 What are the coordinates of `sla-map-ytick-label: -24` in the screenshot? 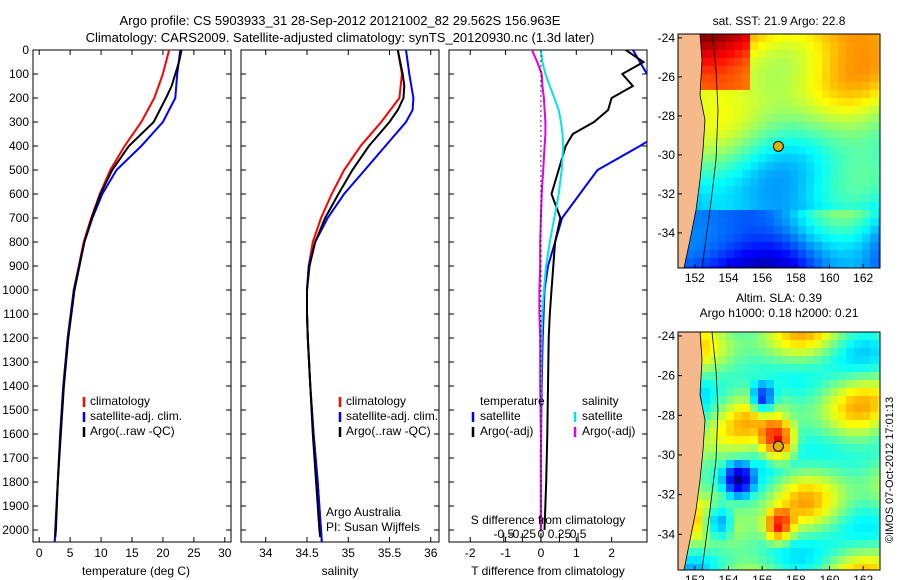 It's located at (667, 336).